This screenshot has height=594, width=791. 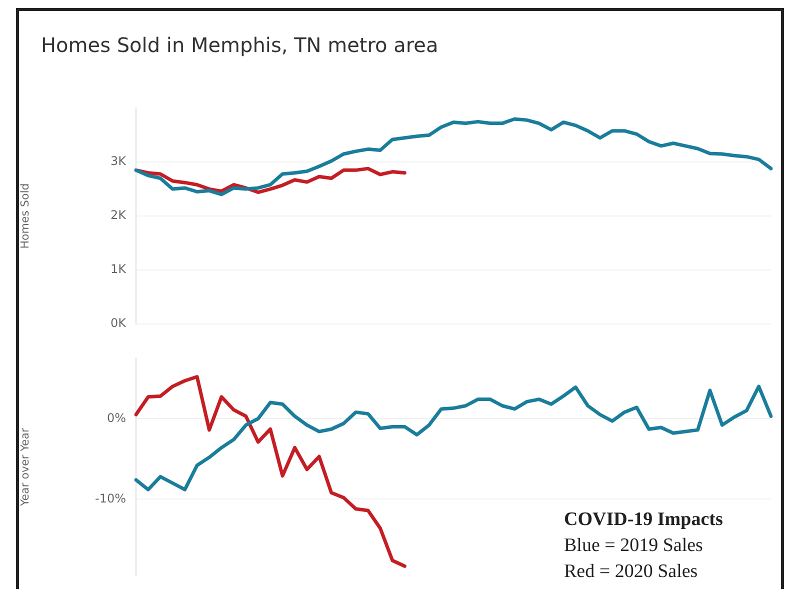 I want to click on y-axis-title: Year over Year, so click(x=25, y=467).